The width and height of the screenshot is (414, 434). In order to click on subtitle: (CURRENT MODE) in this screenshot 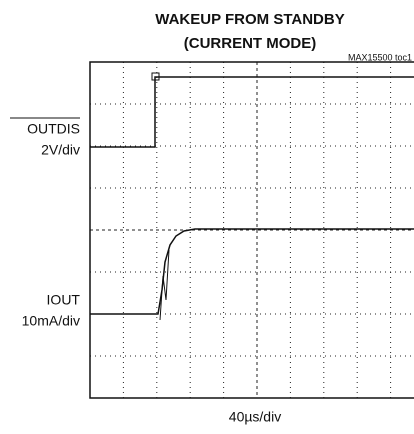, I will do `click(250, 43)`.